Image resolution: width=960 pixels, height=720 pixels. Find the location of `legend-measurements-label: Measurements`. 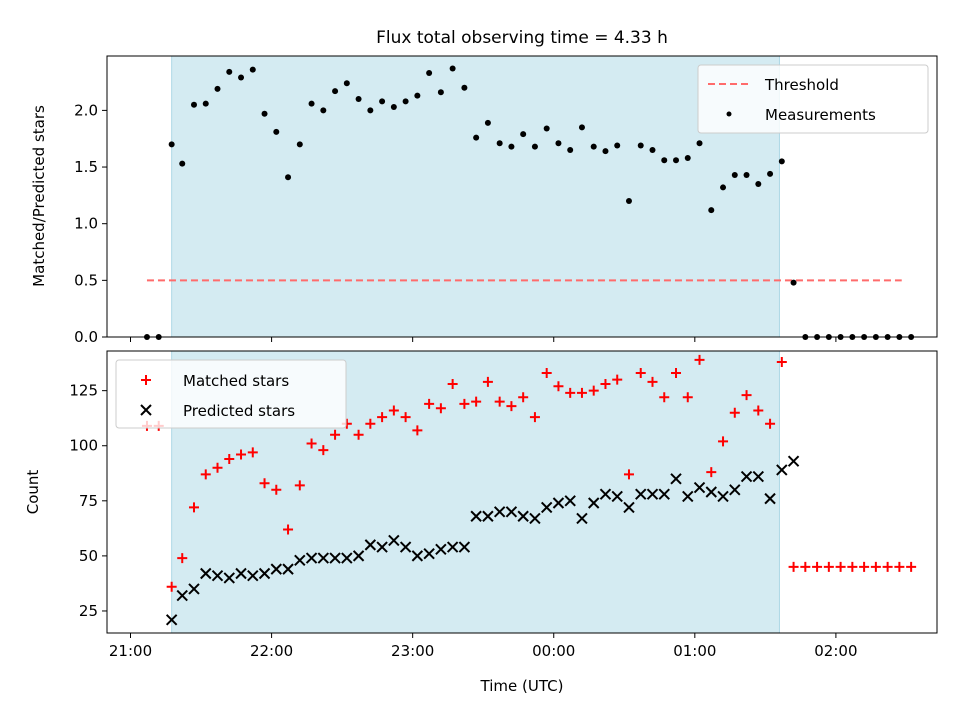

legend-measurements-label: Measurements is located at coordinates (820, 115).